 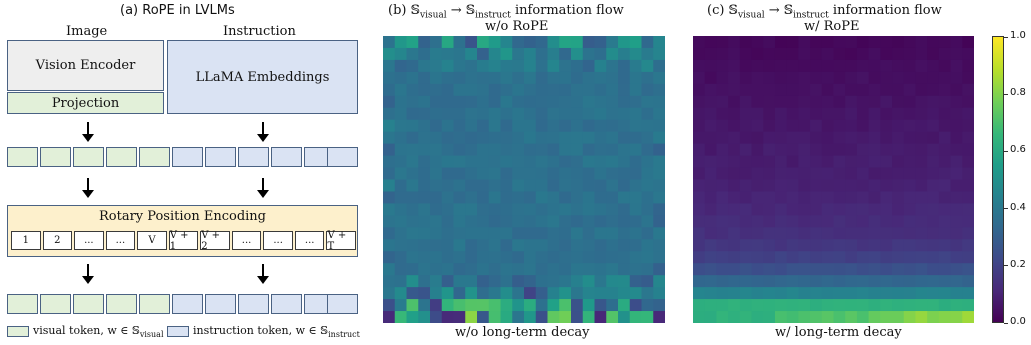 What do you see at coordinates (832, 26) in the screenshot?
I see `panel-c-subtitle: w/ RoPE` at bounding box center [832, 26].